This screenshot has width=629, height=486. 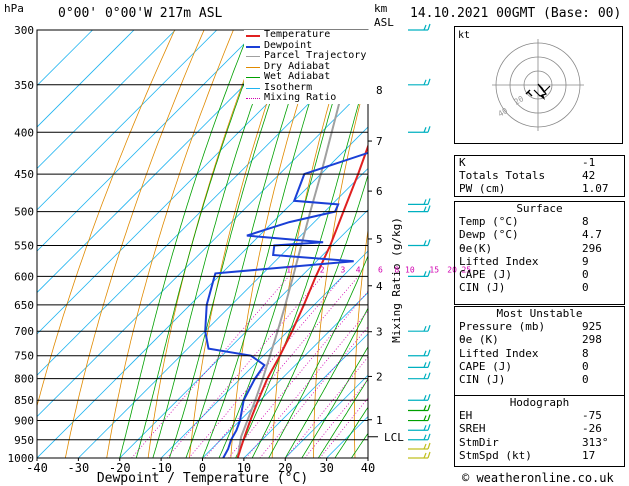 What do you see at coordinates (485, 274) in the screenshot?
I see `surface-label: CAPE (J)` at bounding box center [485, 274].